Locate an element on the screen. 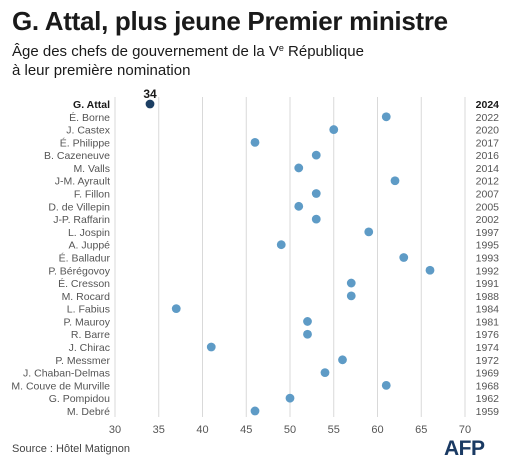 Image resolution: width=512 pixels, height=469 pixels. row-year-label: 1959 is located at coordinates (488, 412).